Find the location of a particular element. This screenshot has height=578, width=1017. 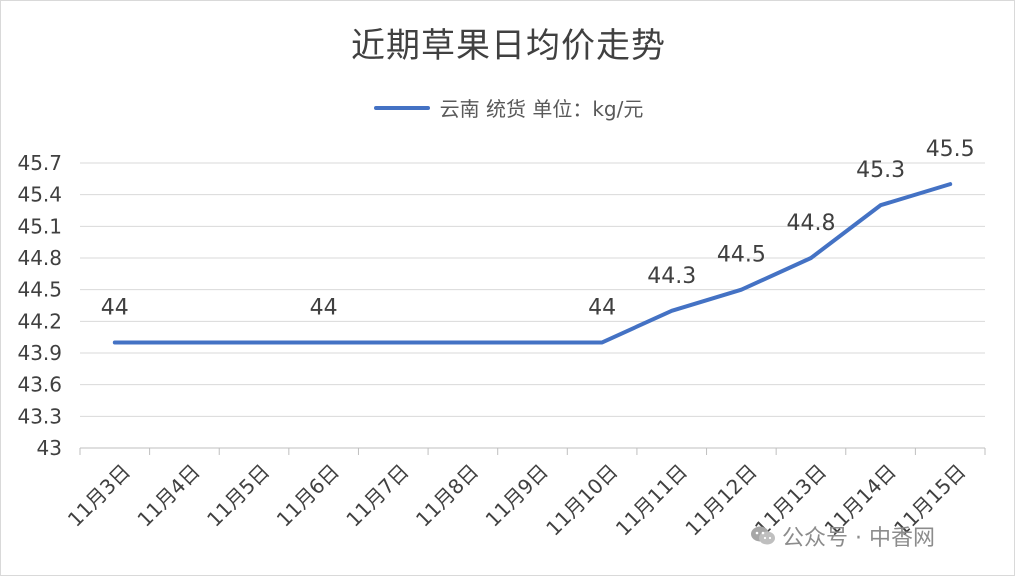

watermark: 公众号 · 中香网 is located at coordinates (842, 536).